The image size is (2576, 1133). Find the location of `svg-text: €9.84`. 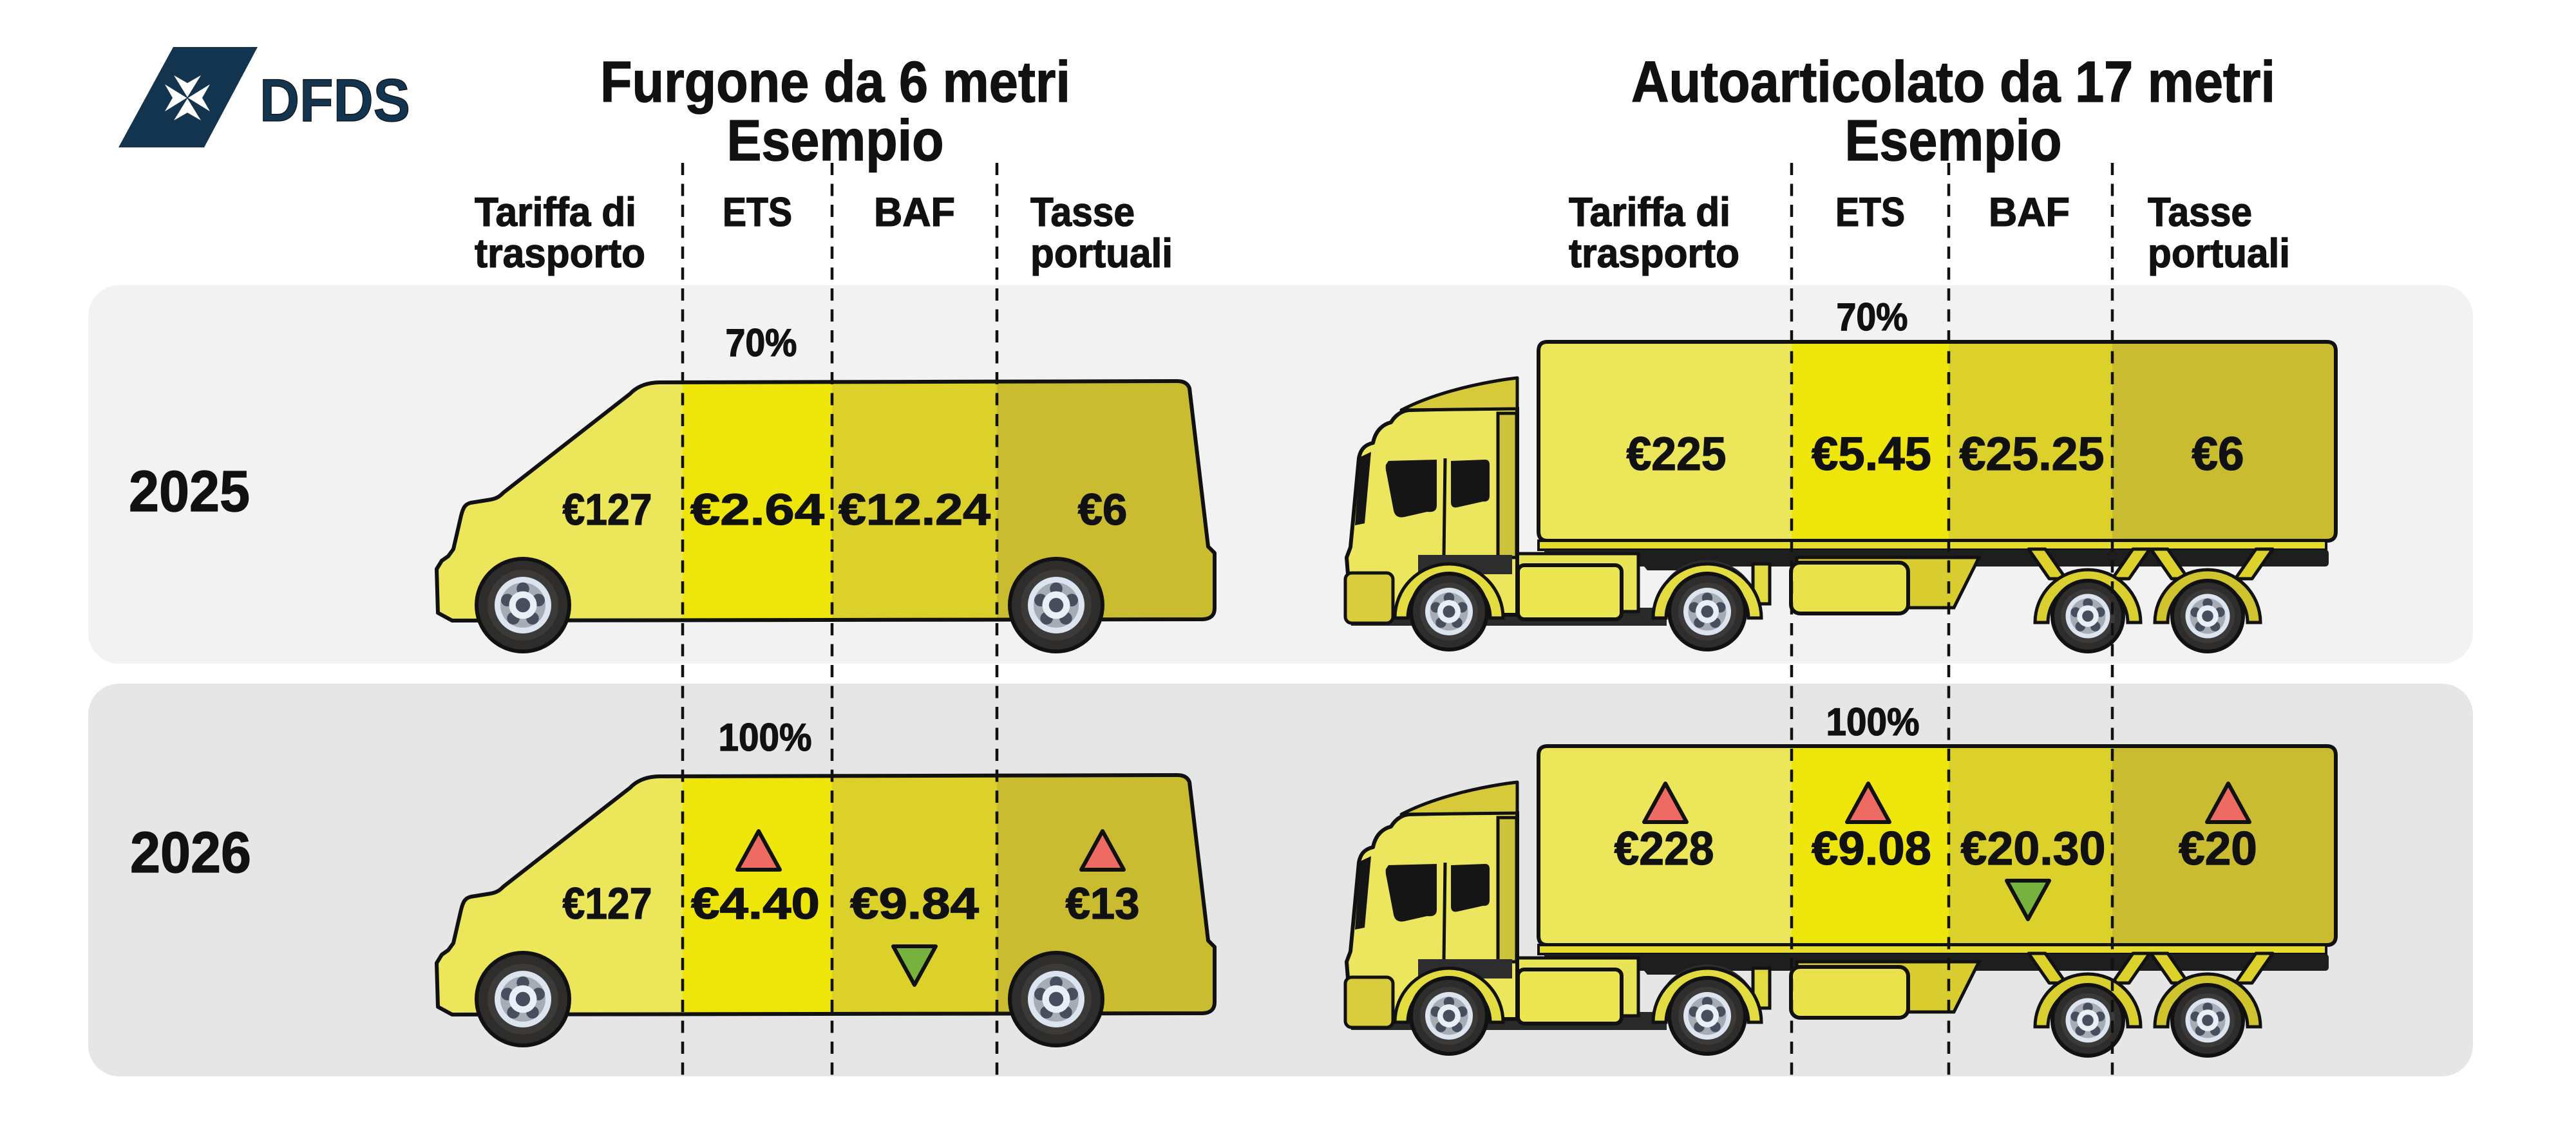

svg-text: €9.84 is located at coordinates (914, 904).